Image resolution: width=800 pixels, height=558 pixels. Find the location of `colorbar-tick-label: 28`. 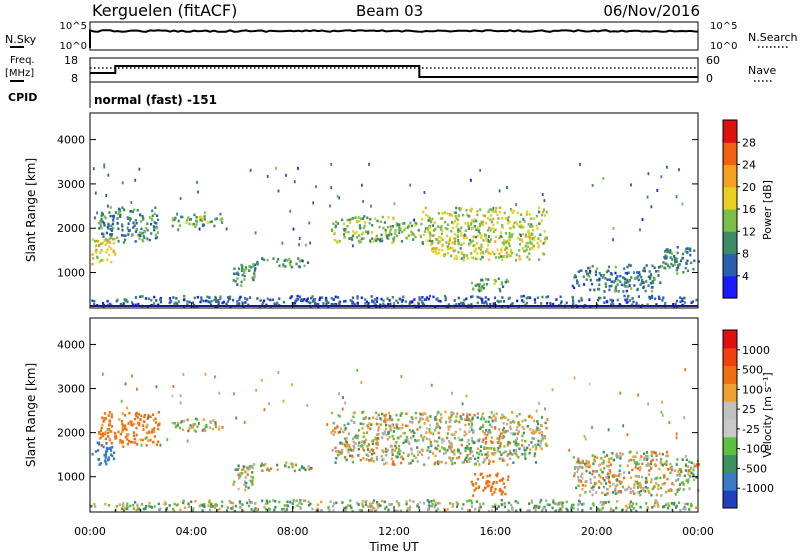

colorbar-tick-label: 28 is located at coordinates (749, 142).